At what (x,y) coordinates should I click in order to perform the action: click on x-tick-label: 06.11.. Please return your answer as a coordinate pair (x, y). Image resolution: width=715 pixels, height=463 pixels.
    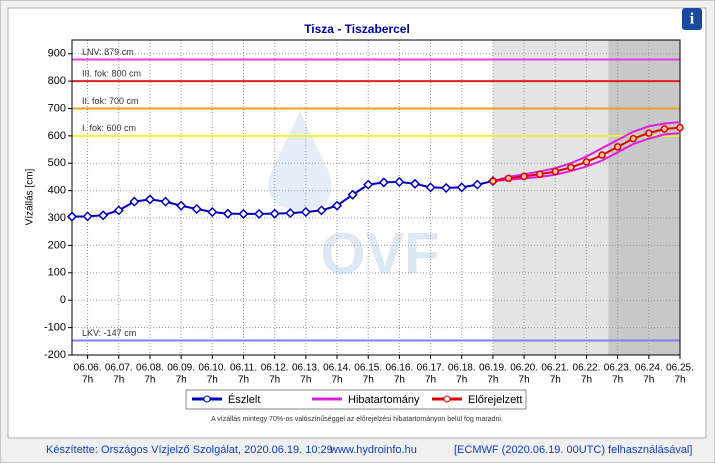
    Looking at the image, I should click on (243, 368).